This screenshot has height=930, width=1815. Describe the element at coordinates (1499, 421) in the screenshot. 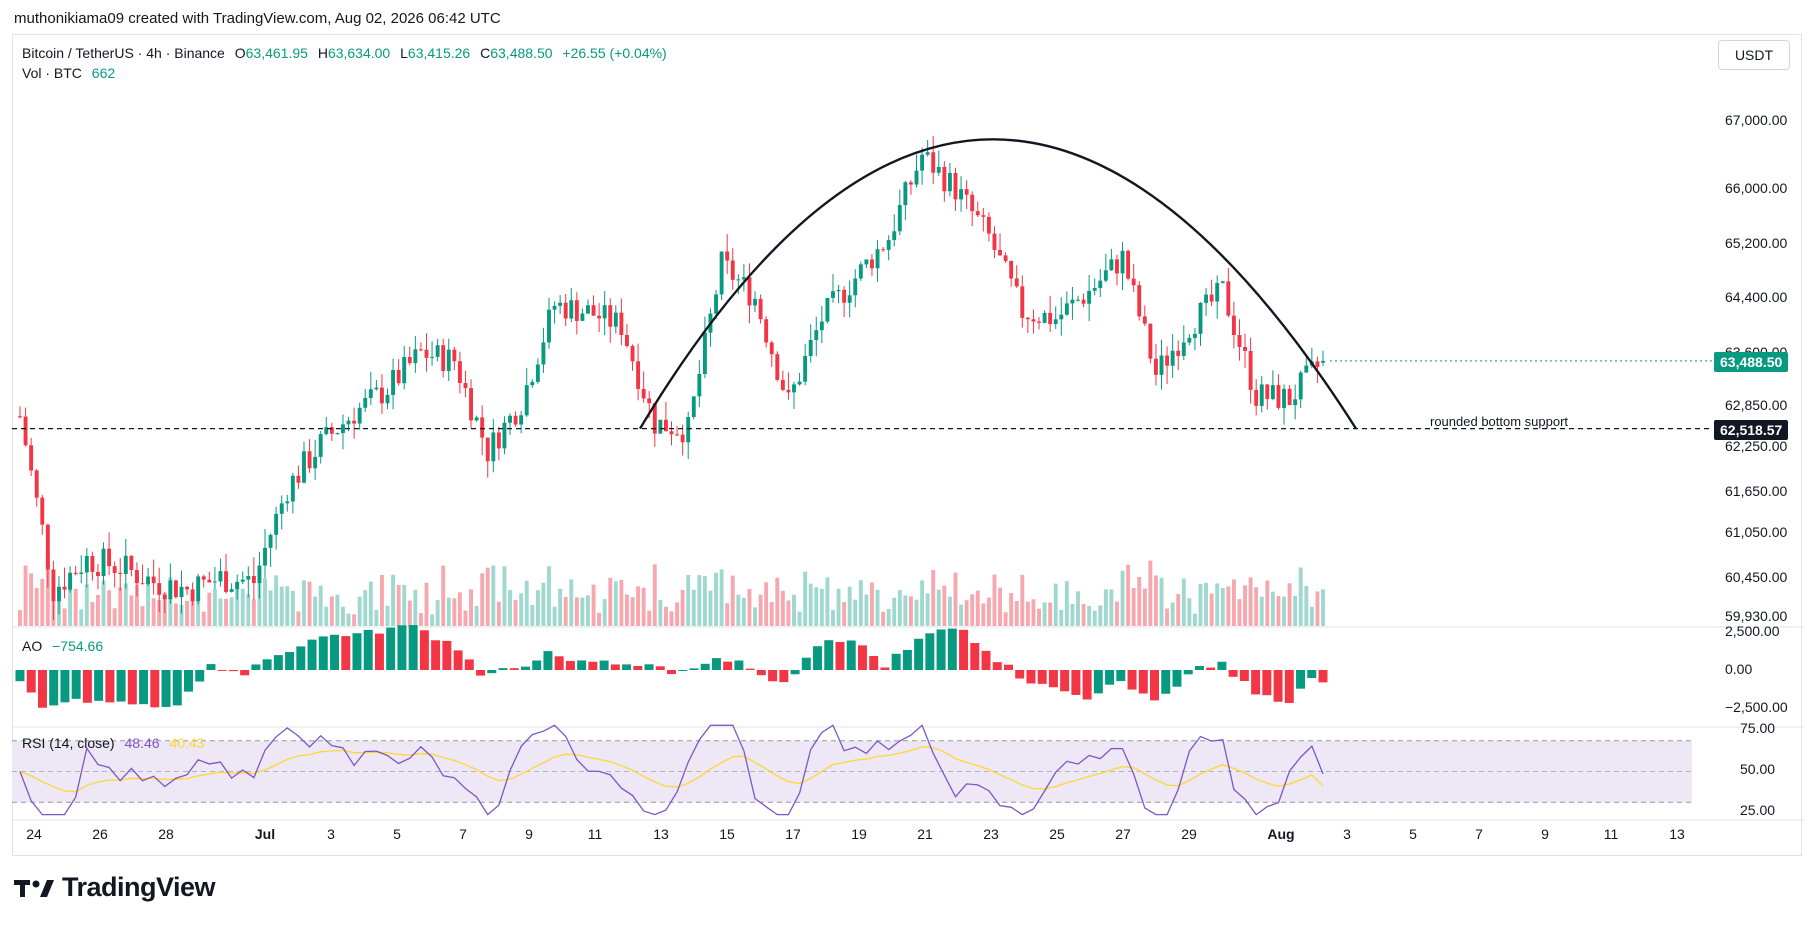

I see `support-annotation: rounded bottom support` at that location.